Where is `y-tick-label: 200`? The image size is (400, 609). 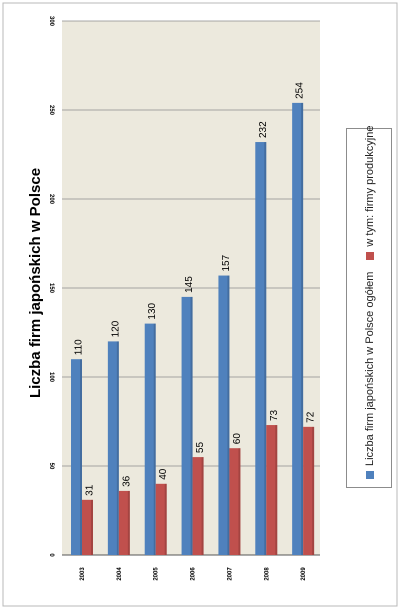 y-tick-label: 200 is located at coordinates (51, 199).